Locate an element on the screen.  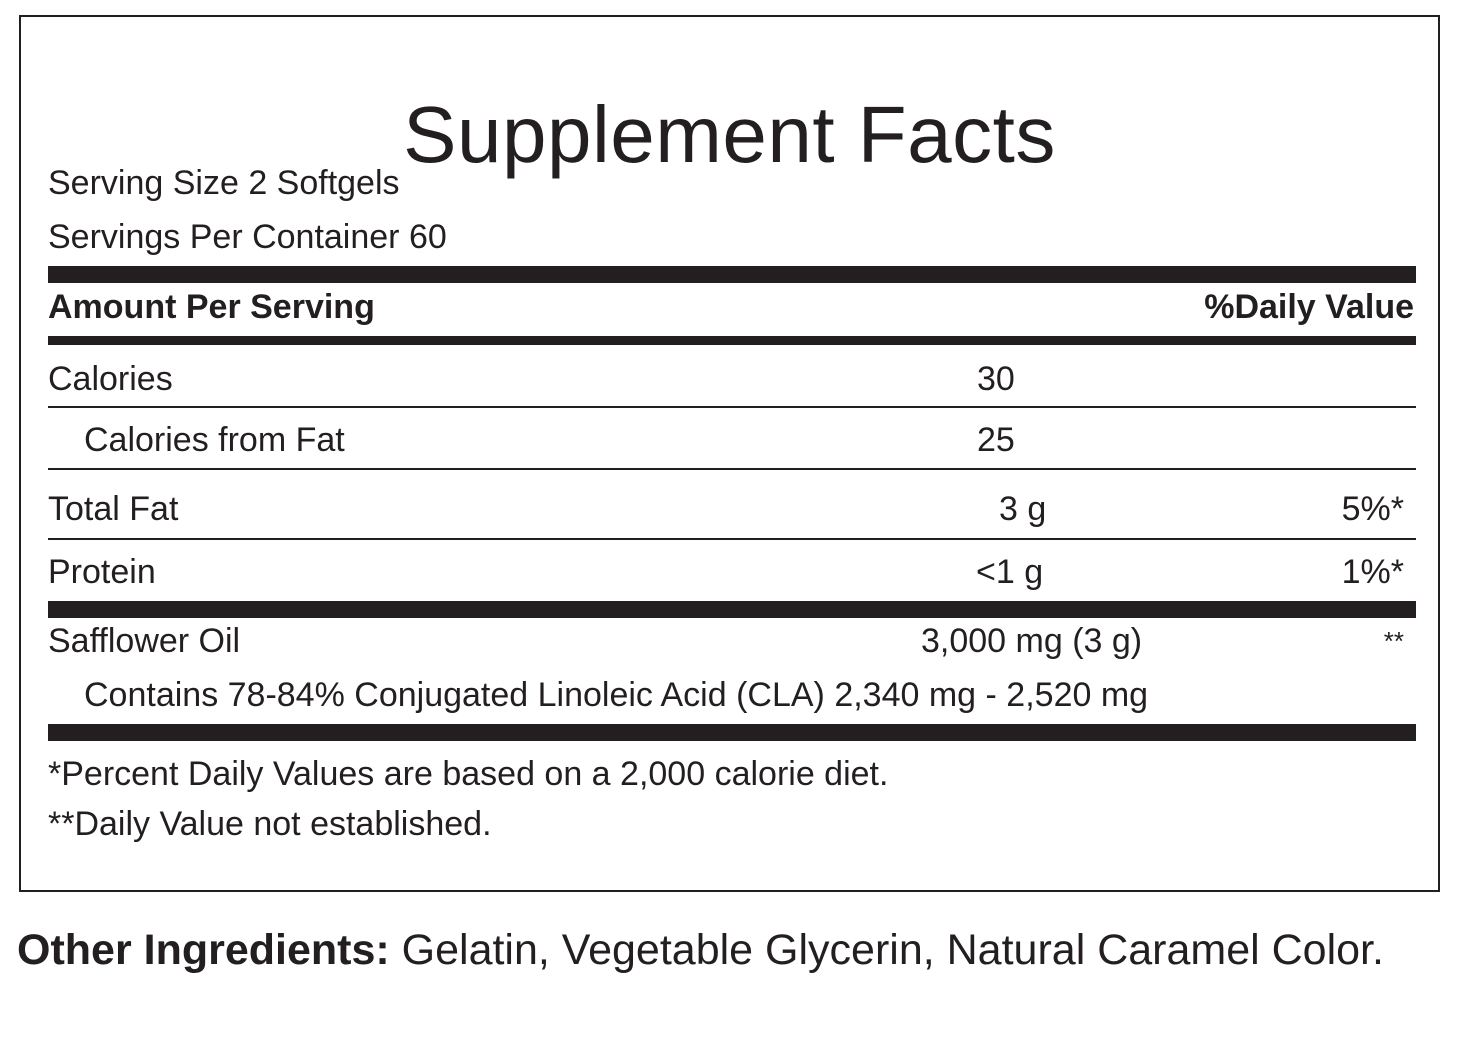
total-fat-amount: 3 g is located at coordinates (1023, 509).